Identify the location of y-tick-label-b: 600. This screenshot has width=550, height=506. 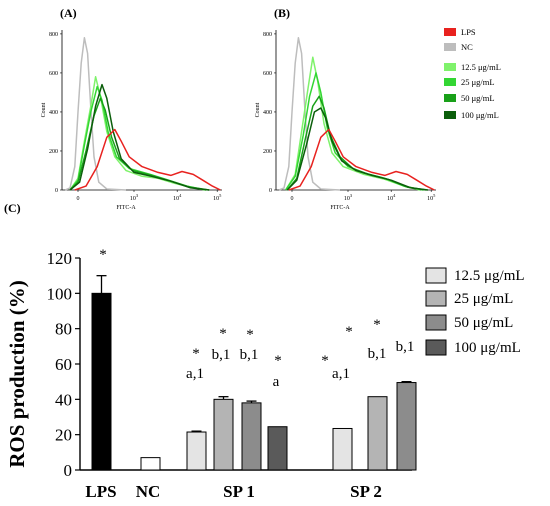
(267, 74).